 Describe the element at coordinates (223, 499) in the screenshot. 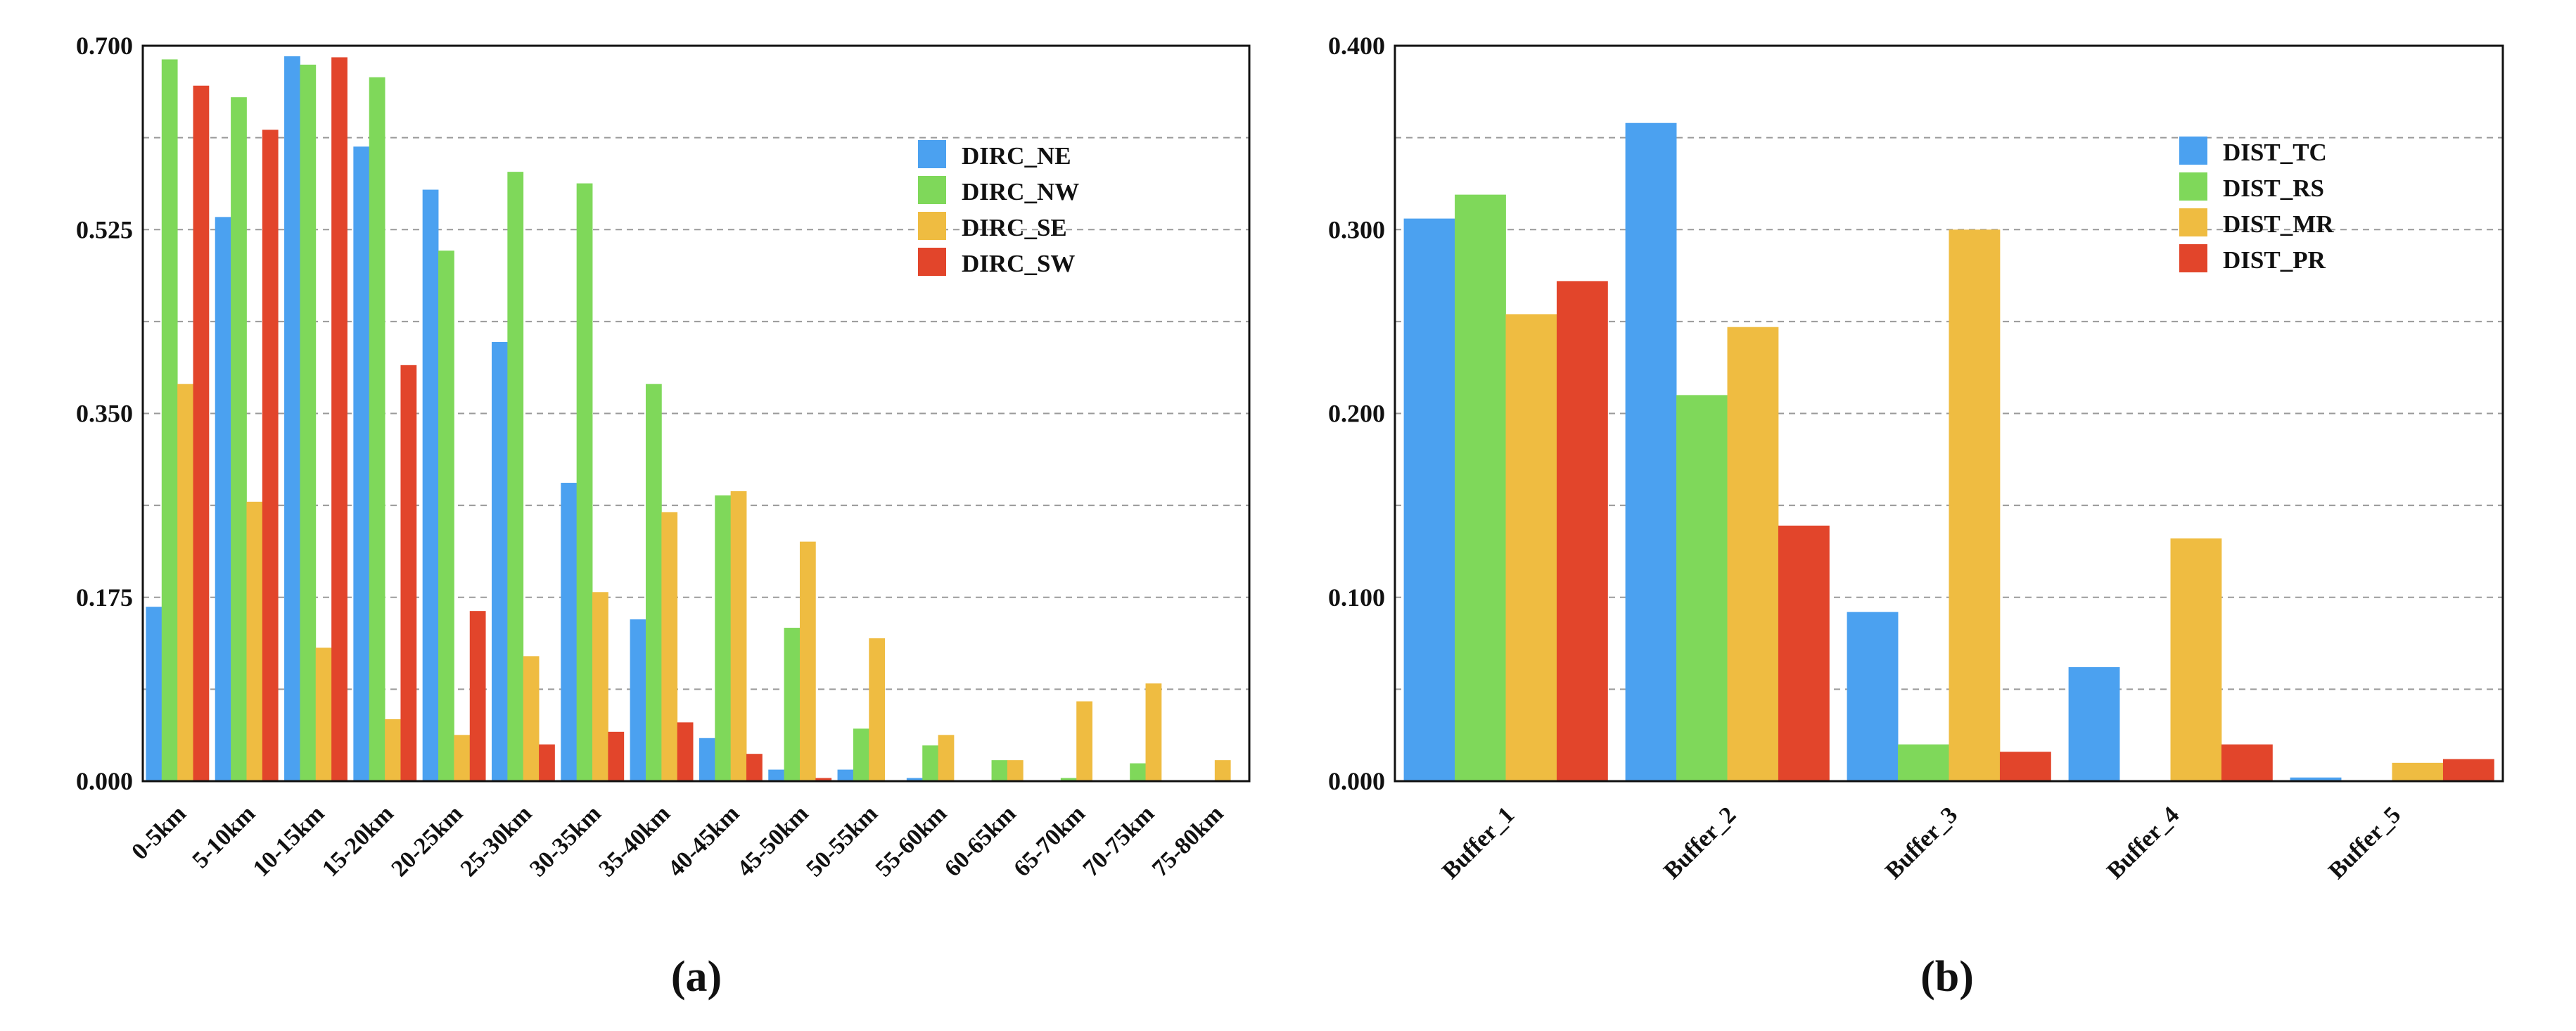

I see `bar-dirc-ne-5-10km` at that location.